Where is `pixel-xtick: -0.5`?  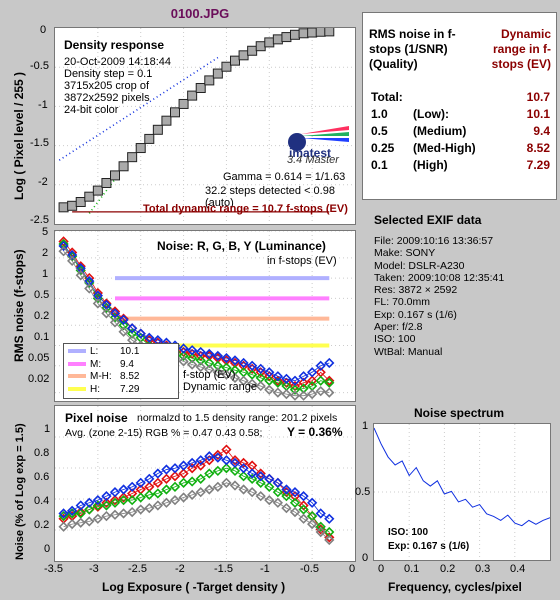
pixel-xtick: -0.5 is located at coordinates (309, 569).